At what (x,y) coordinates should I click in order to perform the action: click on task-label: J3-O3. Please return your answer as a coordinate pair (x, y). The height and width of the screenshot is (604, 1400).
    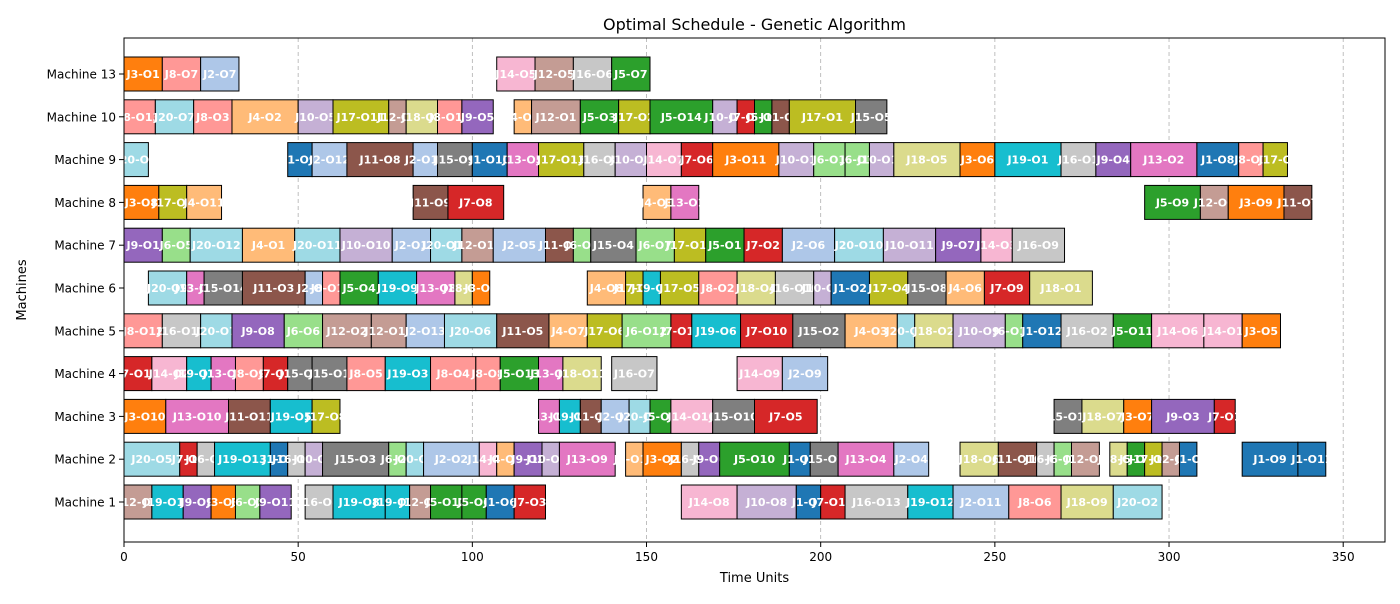
    Looking at the image, I should click on (223, 502).